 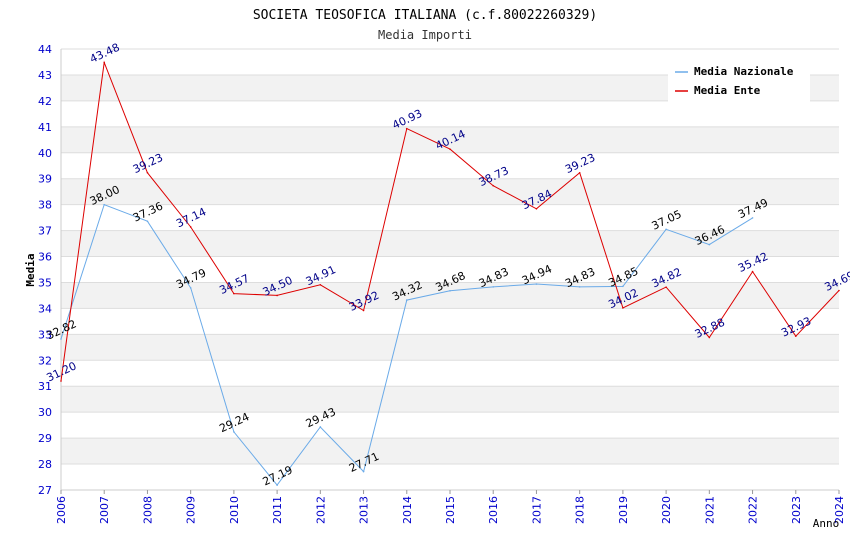 I want to click on y-axis-ticks: 27 28 29 30 31 32 33 34 35 36 37 38 39 40 41 42 43 44, so click(x=45, y=270).